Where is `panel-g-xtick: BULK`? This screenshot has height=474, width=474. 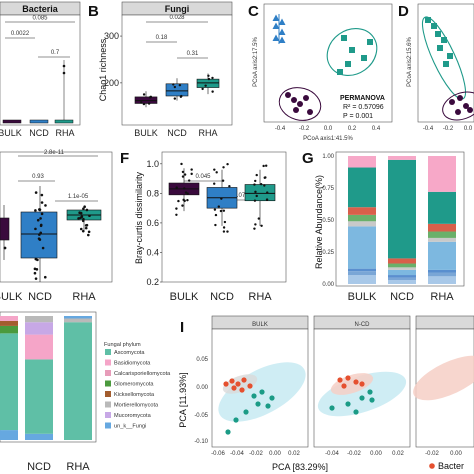
panel-g-xtick: BULK is located at coordinates (362, 297).